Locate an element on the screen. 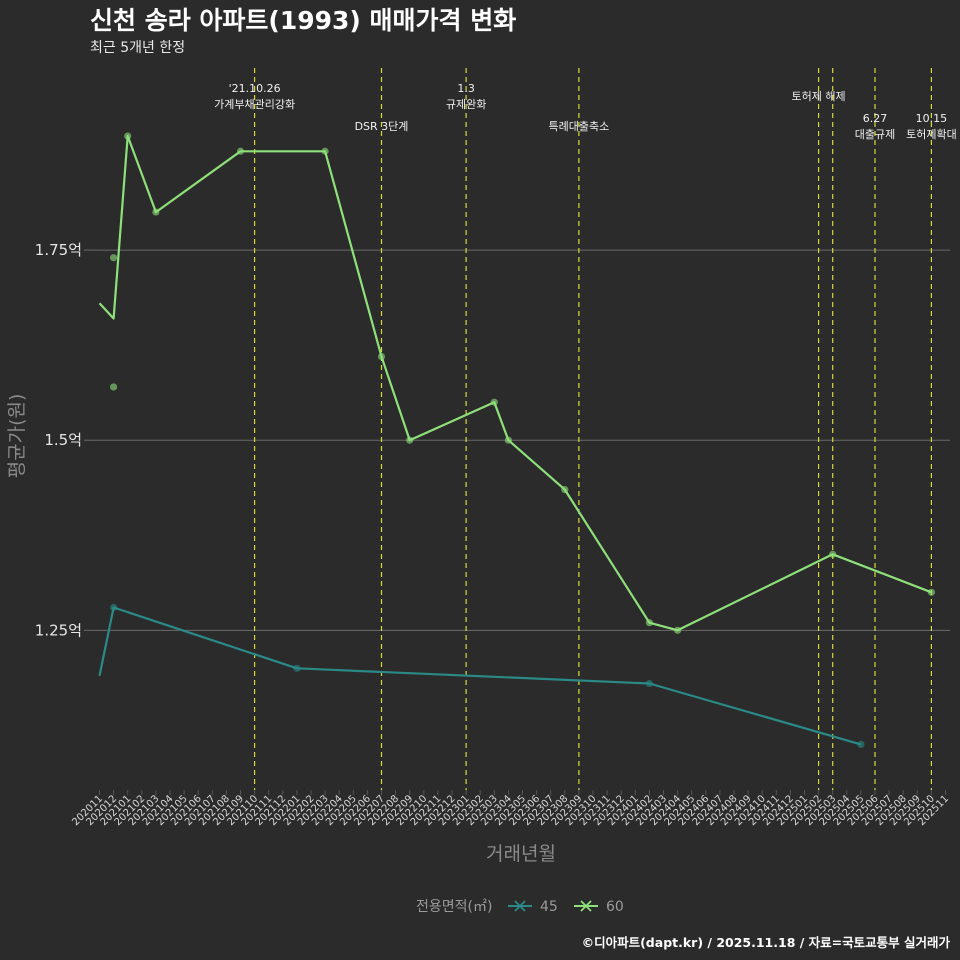 The width and height of the screenshot is (960, 960). chart-title: 신천 송라 아파트(1993) 매매가격 변화 is located at coordinates (303, 20).